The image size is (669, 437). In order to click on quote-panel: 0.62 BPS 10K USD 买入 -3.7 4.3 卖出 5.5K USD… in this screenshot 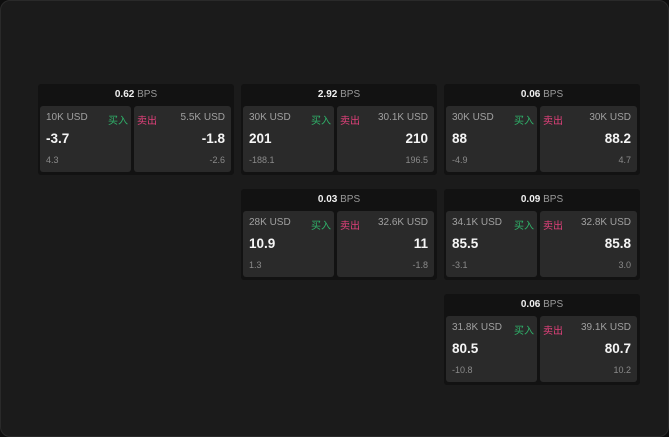, I will do `click(136, 129)`.